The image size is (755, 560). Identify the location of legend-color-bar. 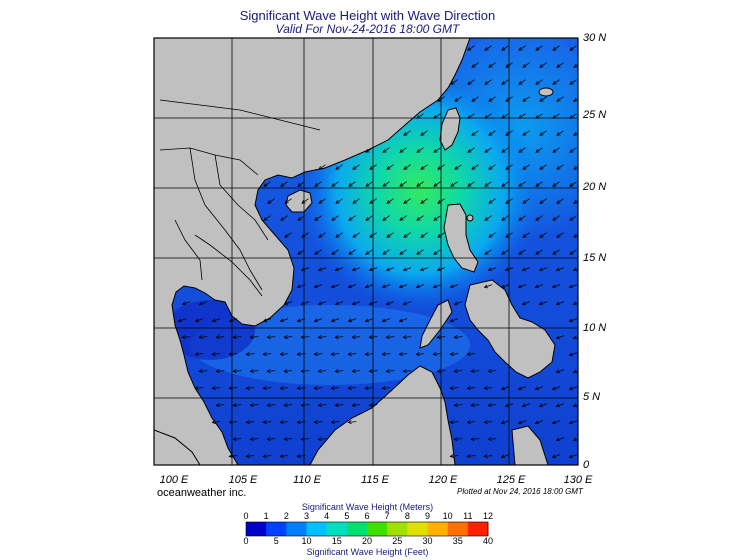
(367, 529).